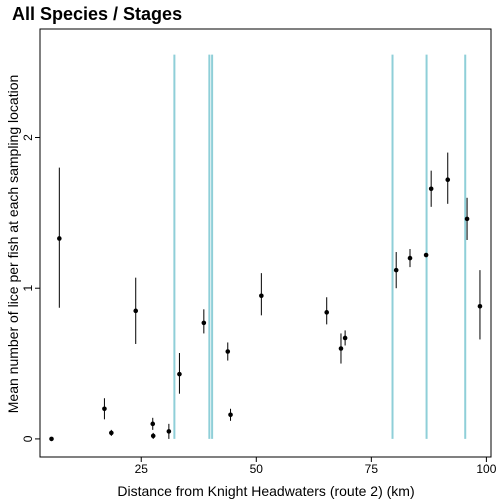 This screenshot has height=504, width=504. I want to click on x-axis: 25 50 75 100, so click(316, 466).